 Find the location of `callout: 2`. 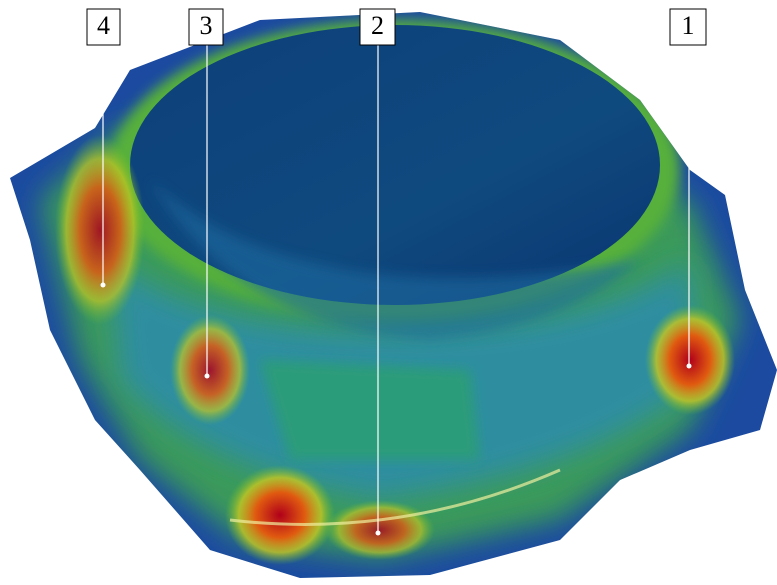

callout: 2 is located at coordinates (377, 272).